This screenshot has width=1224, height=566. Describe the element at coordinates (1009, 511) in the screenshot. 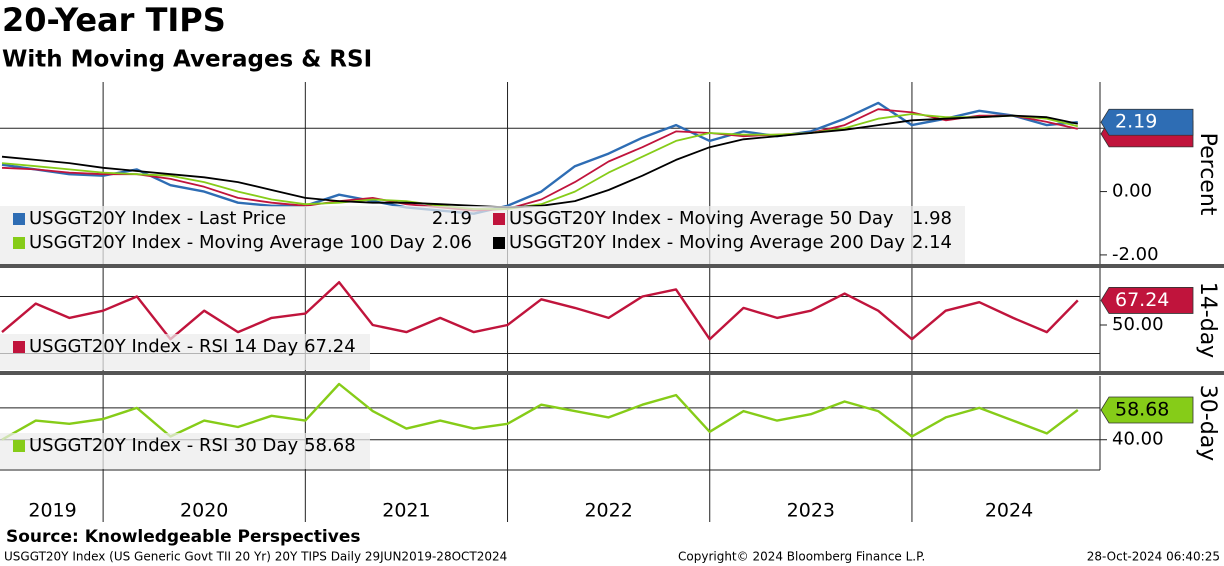

I see `x-tick-label: 2024` at that location.